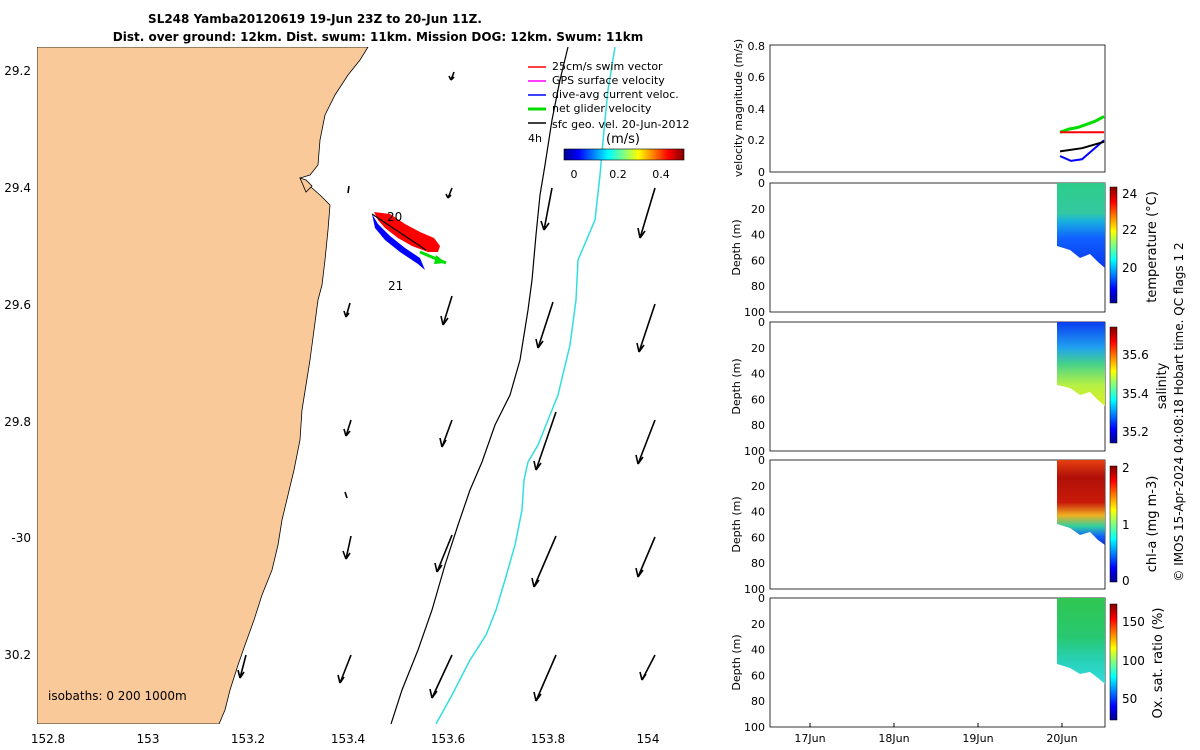 This screenshot has width=1200, height=750. I want to click on legend-extra-4h: 4h, so click(535, 138).